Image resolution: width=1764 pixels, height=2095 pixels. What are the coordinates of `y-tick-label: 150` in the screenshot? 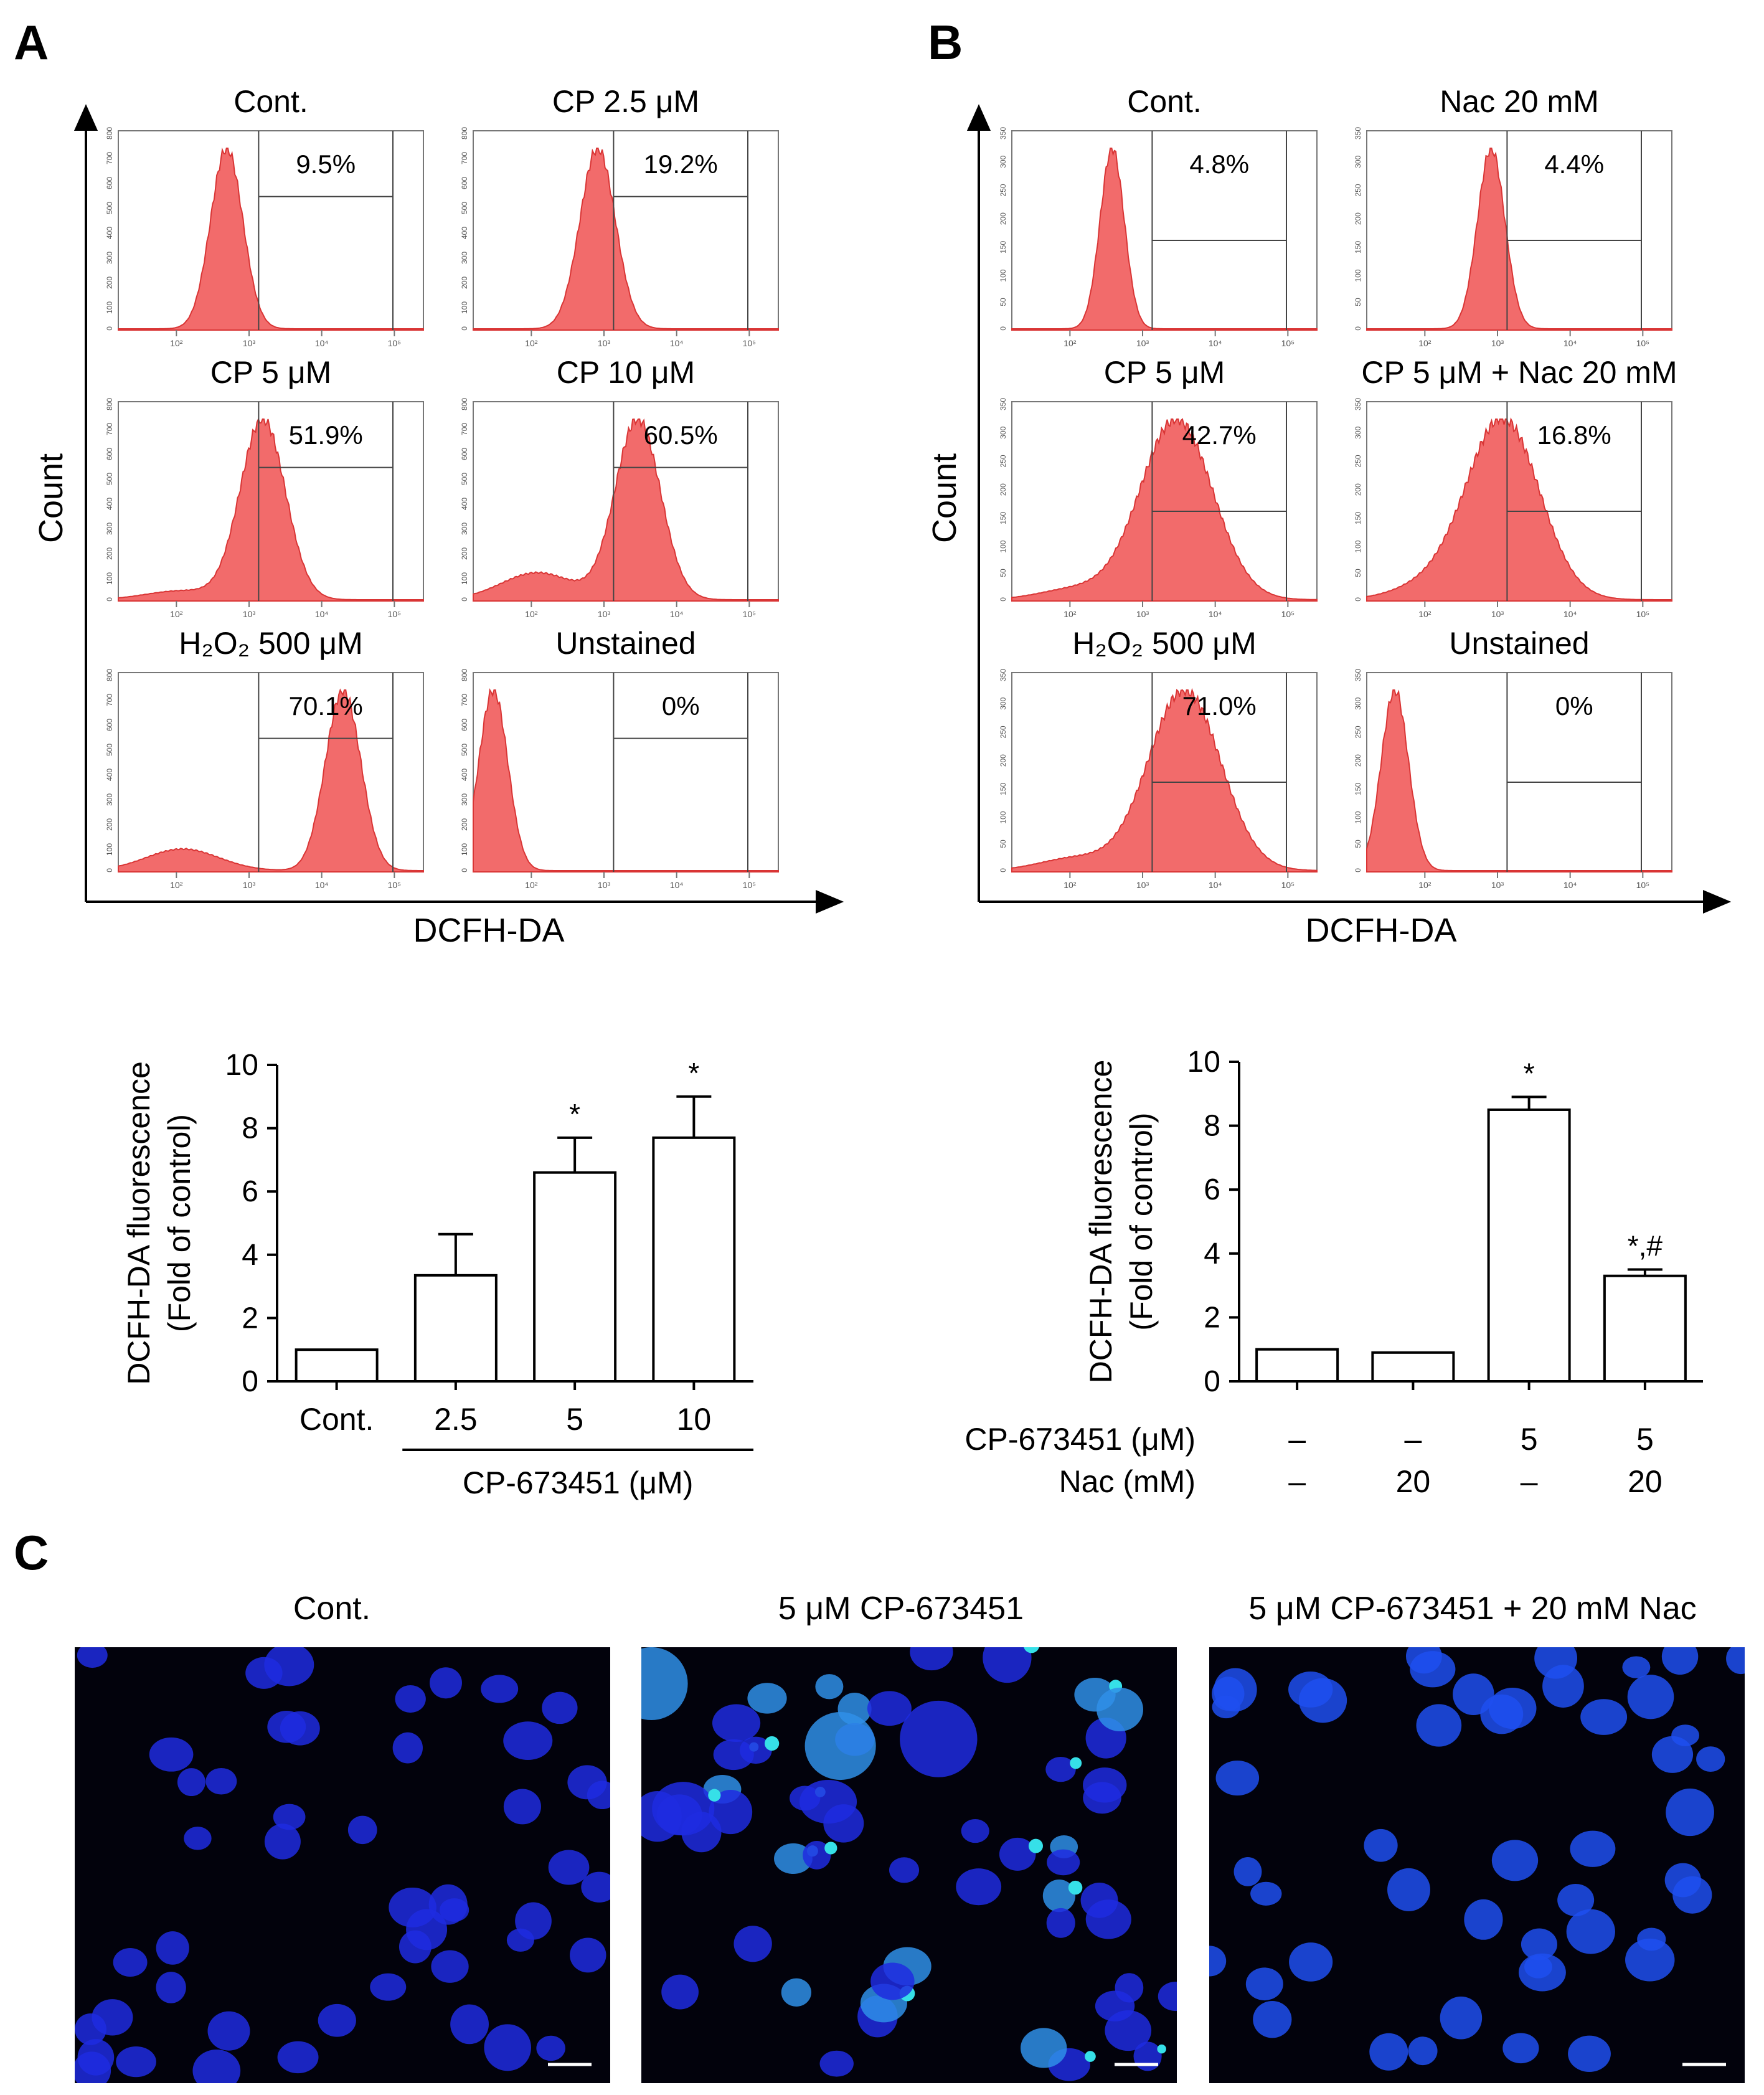 It's located at (1003, 518).